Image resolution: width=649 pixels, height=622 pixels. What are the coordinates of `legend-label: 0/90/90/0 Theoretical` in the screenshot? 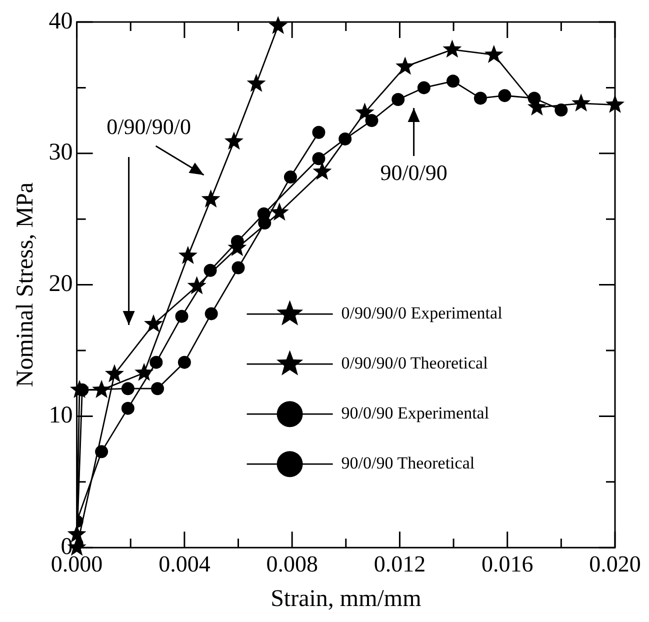 It's located at (414, 363).